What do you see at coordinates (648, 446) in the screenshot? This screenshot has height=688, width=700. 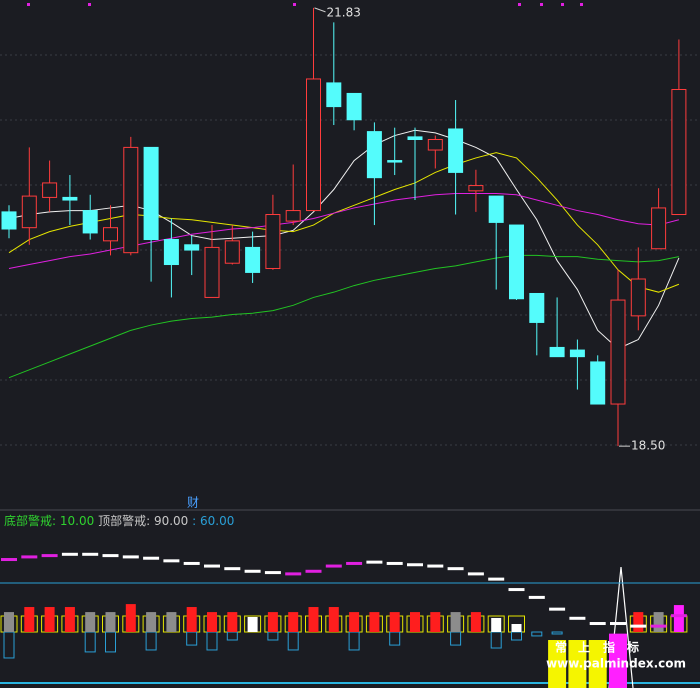 I see `annotation-label: 18.50` at bounding box center [648, 446].